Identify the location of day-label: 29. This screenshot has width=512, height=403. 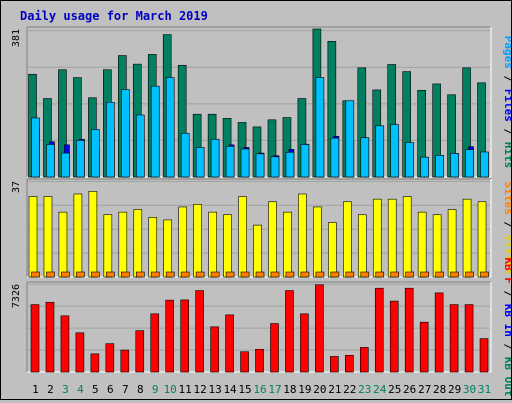
(454, 389).